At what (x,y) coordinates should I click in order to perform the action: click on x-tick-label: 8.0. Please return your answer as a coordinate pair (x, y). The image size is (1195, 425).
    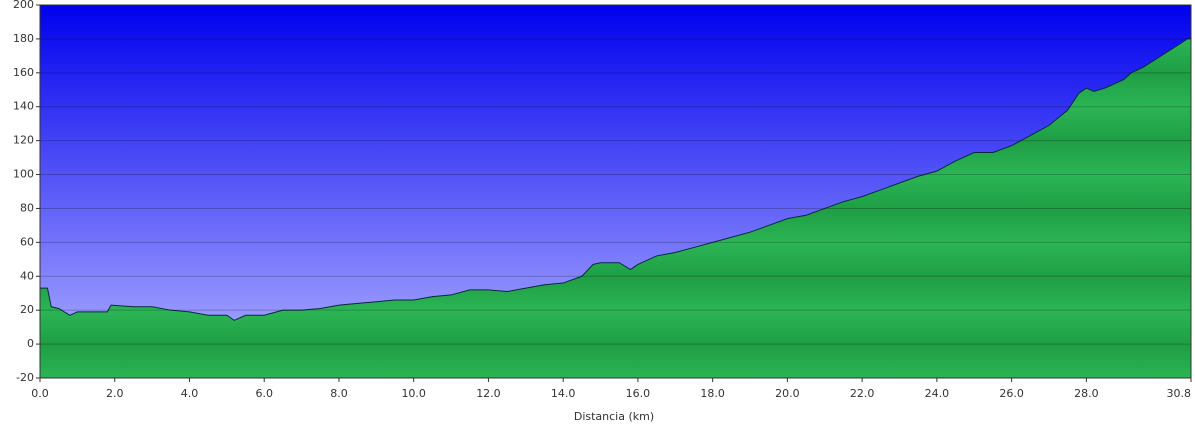
    Looking at the image, I should click on (339, 393).